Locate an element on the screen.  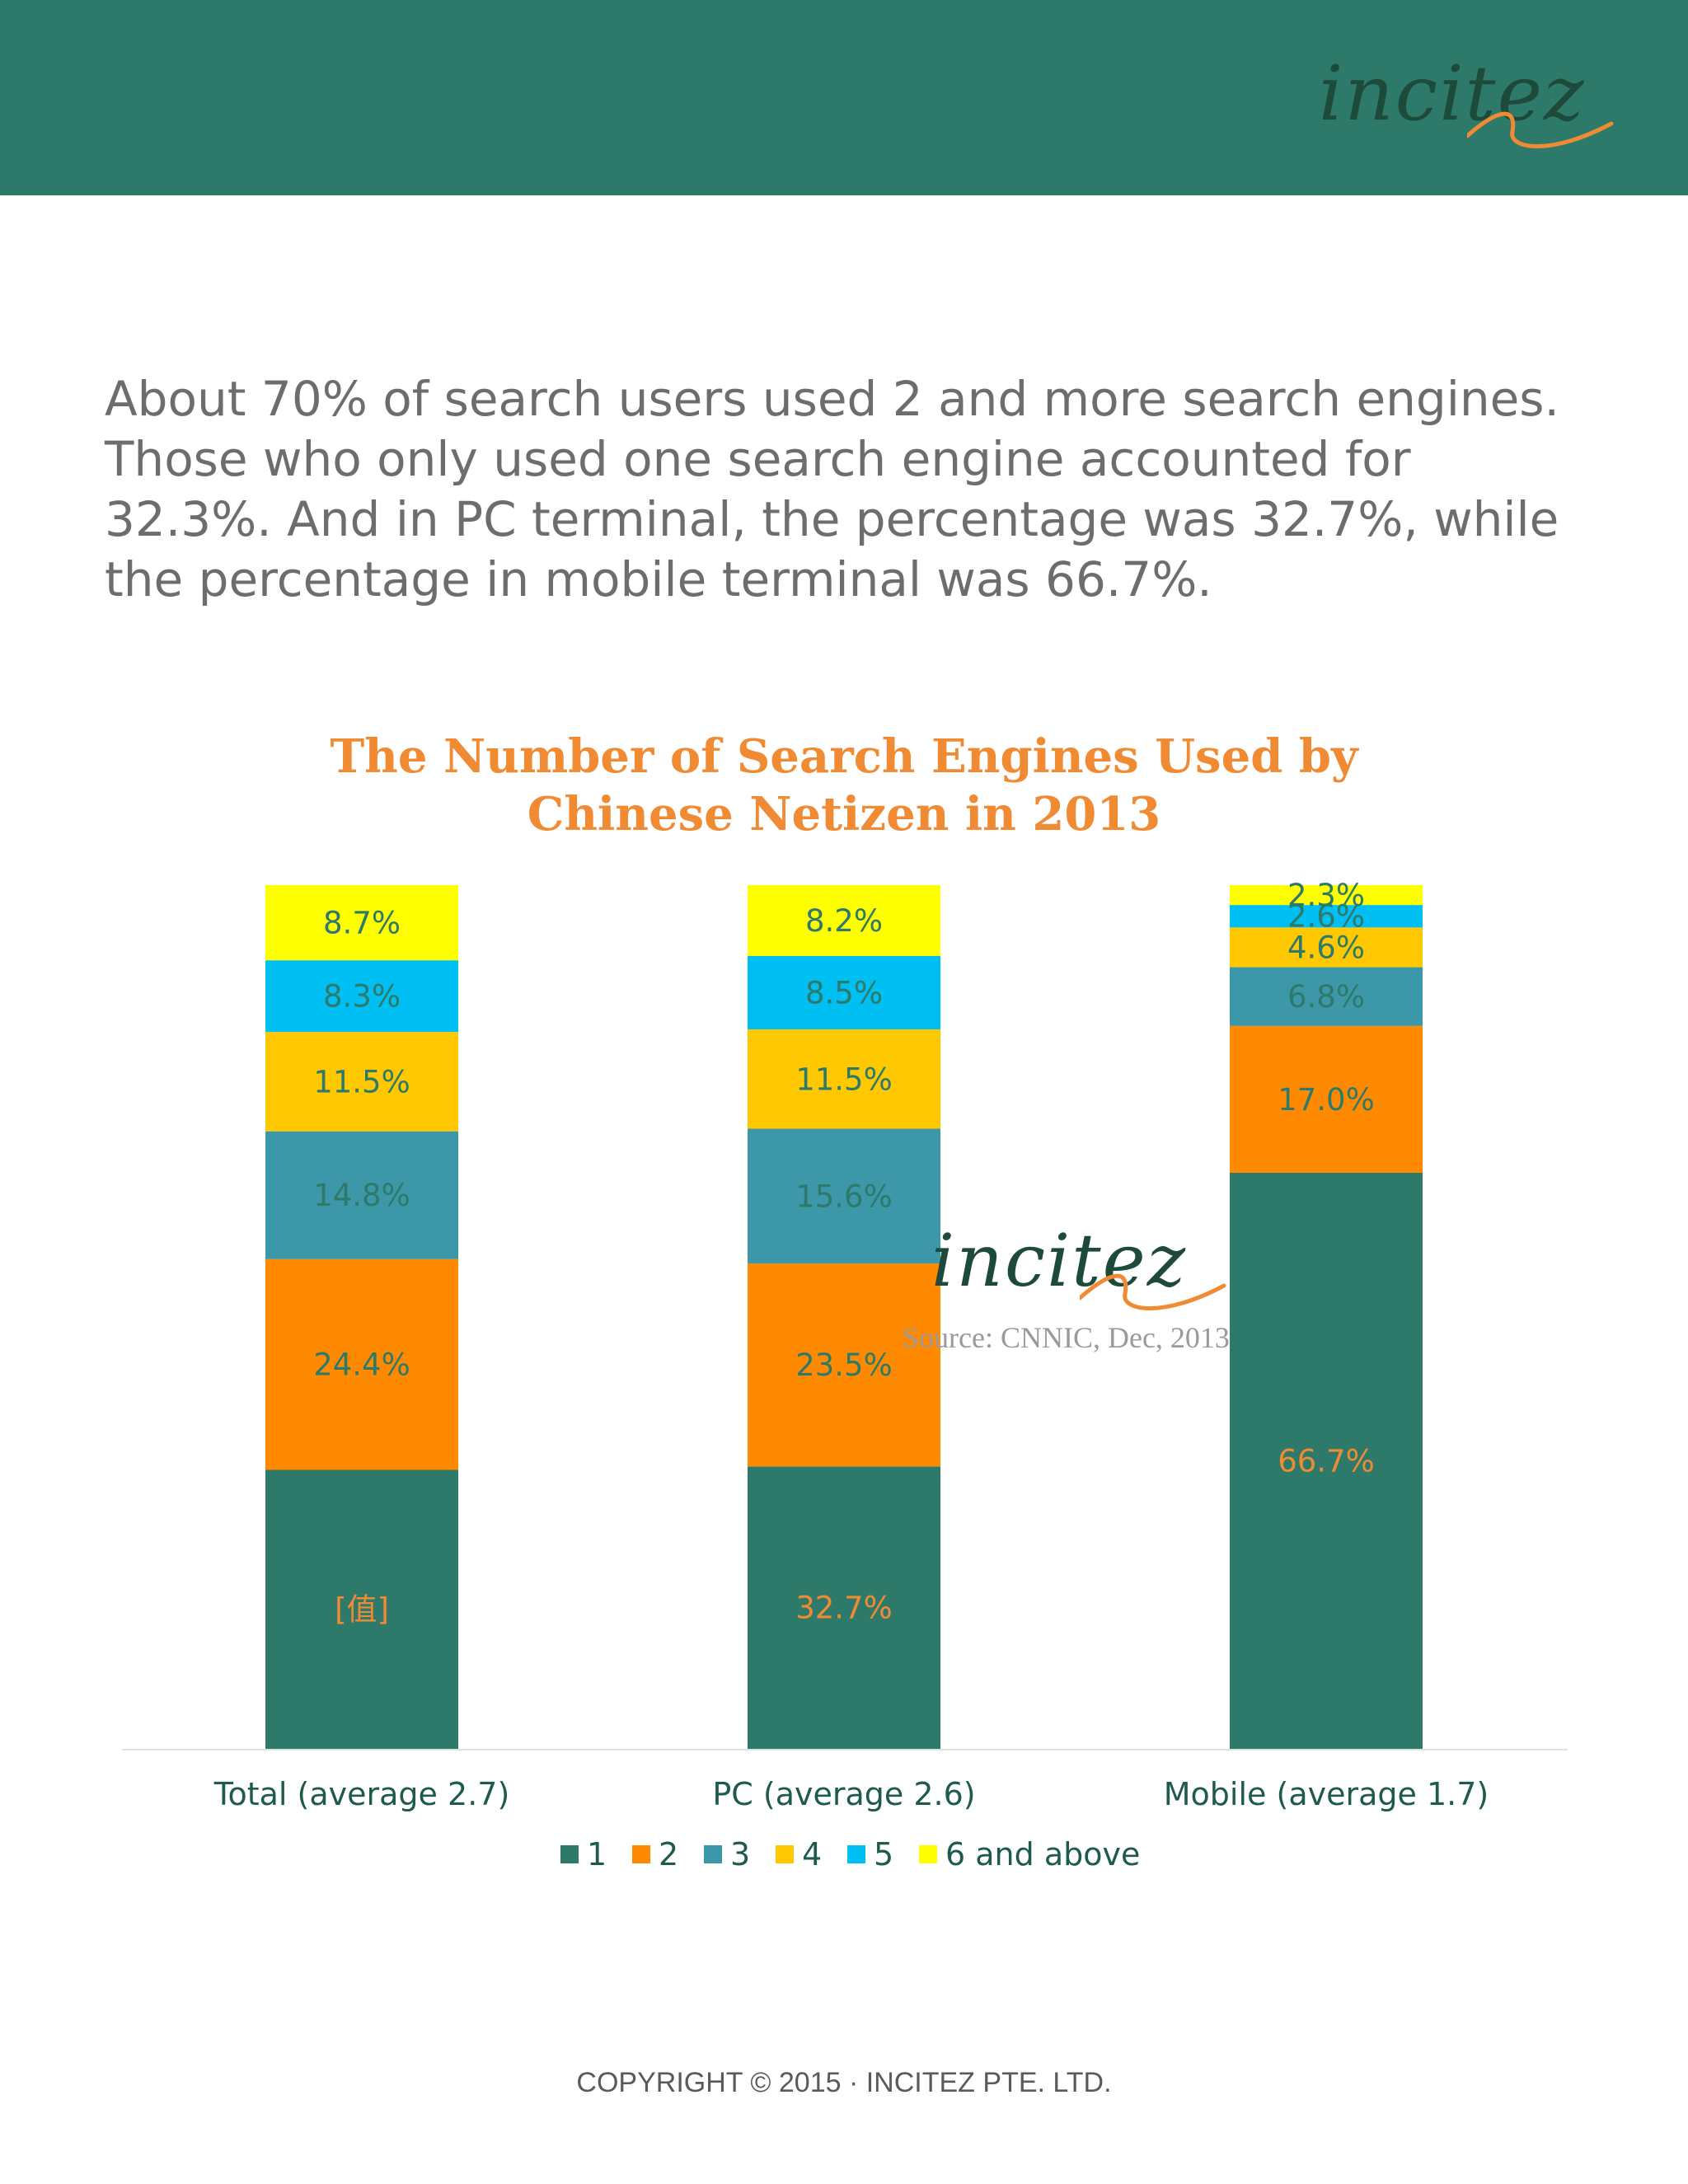
header-logo-swoosh-icon is located at coordinates (1540, 129).